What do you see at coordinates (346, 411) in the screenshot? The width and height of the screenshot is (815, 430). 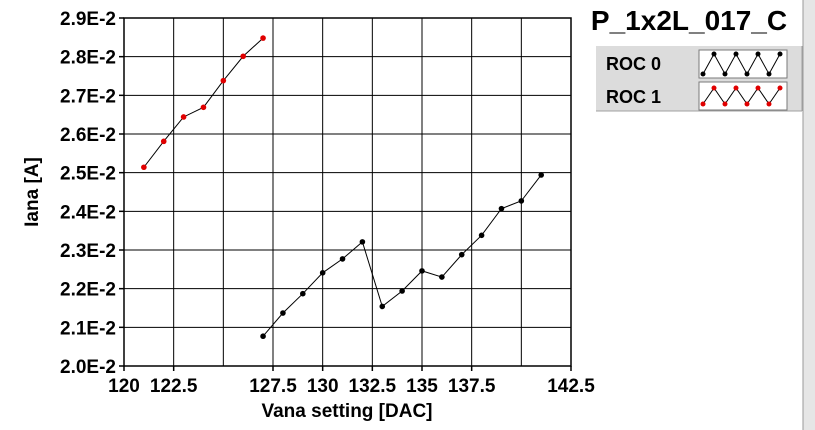 I see `x-axis-title: Vana setting [DAC]` at bounding box center [346, 411].